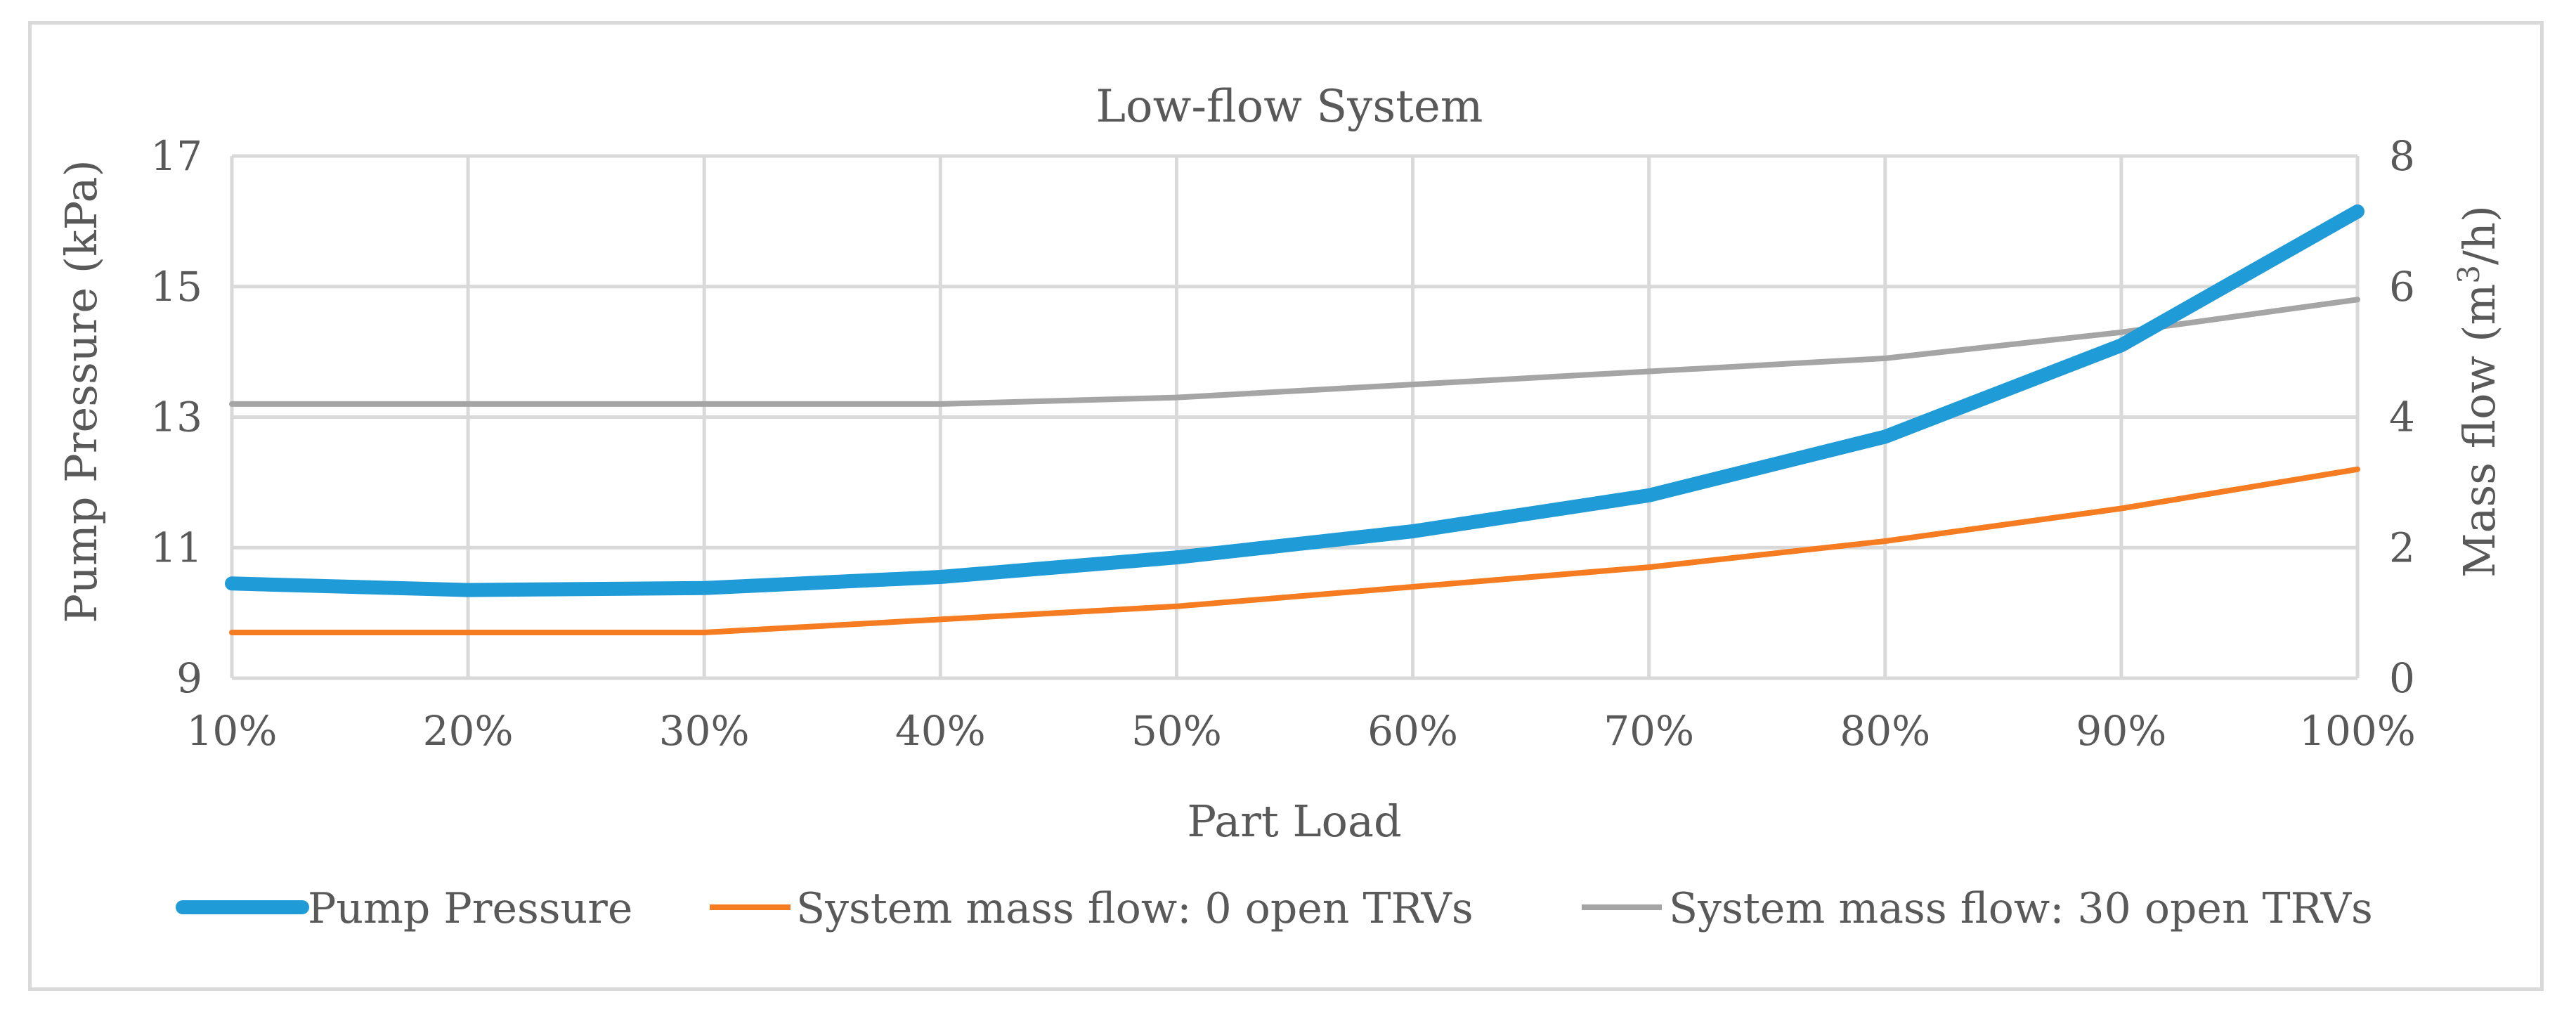 This screenshot has height=1019, width=2576. What do you see at coordinates (176, 287) in the screenshot?
I see `y-tick-label-15: 15` at bounding box center [176, 287].